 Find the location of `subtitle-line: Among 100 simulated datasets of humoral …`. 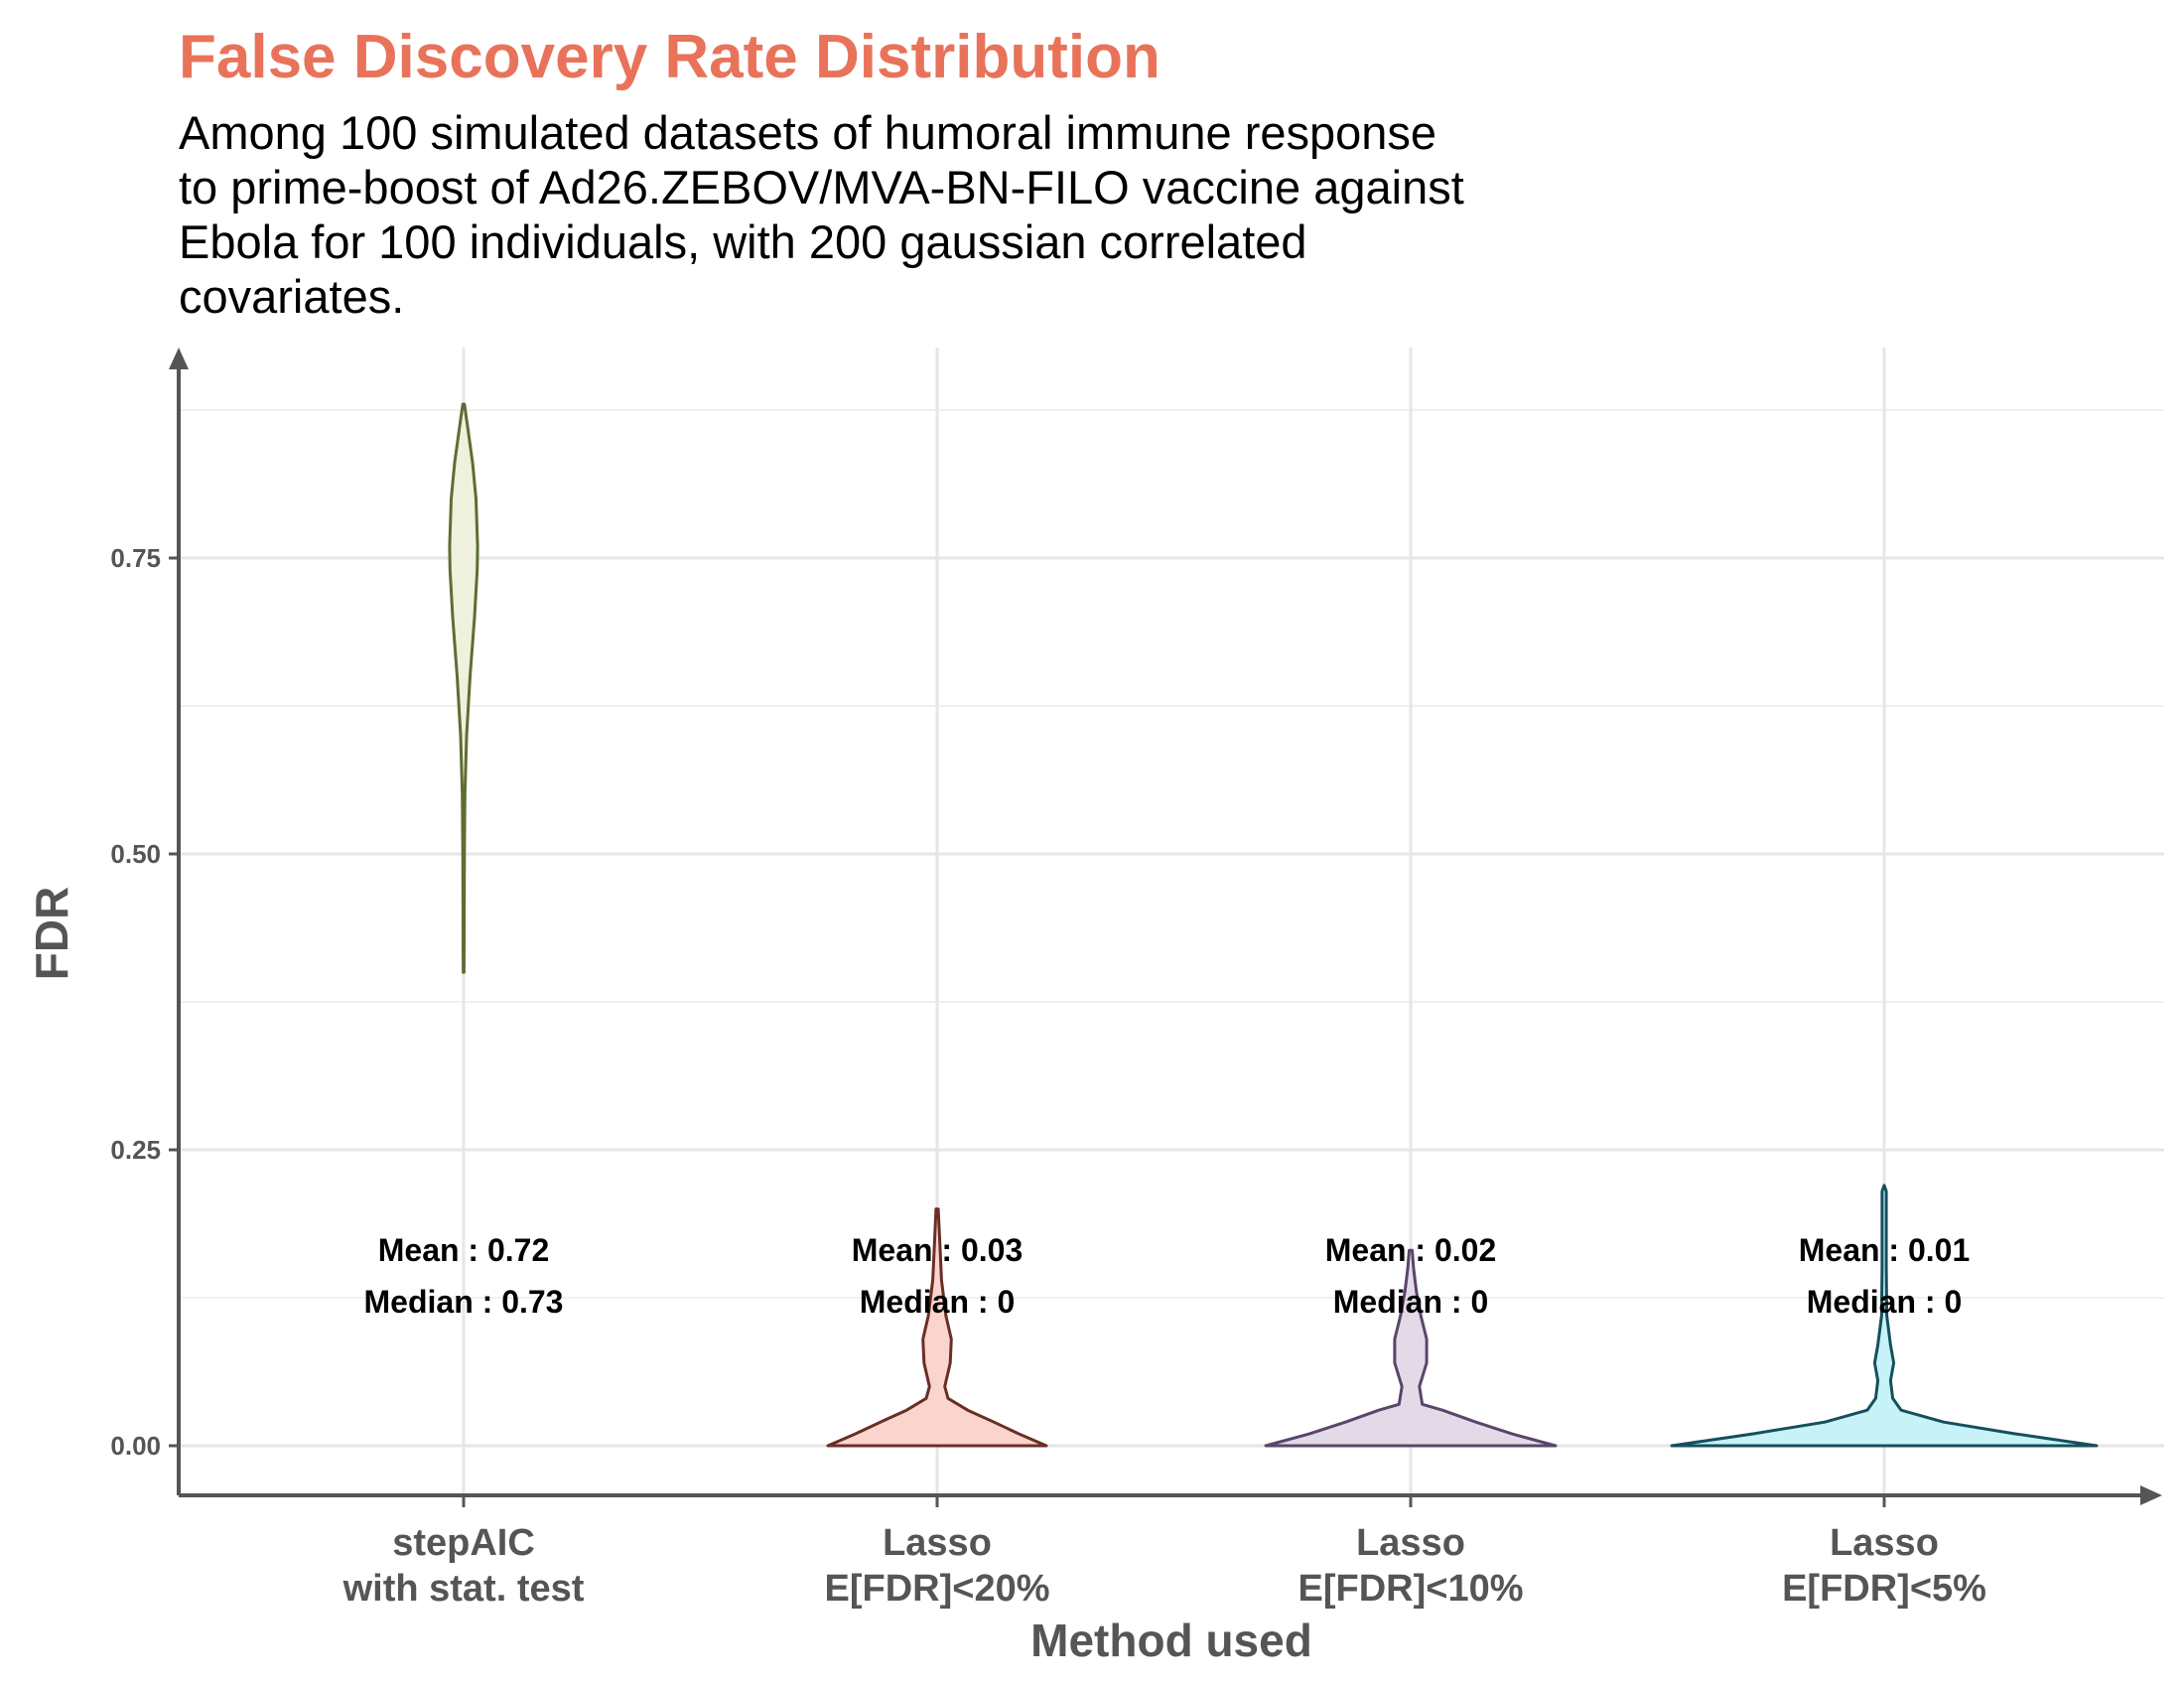

subtitle-line: Among 100 simulated datasets of humoral … is located at coordinates (808, 132).